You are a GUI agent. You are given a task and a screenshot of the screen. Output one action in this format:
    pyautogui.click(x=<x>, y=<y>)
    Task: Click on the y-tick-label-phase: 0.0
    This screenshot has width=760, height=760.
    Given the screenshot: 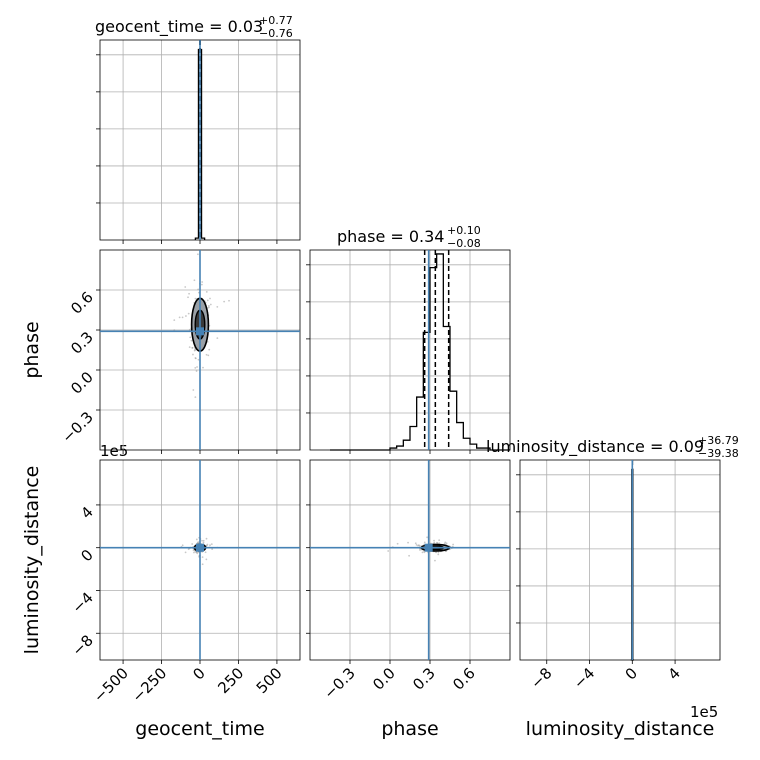 What is the action you would take?
    pyautogui.click(x=82, y=383)
    